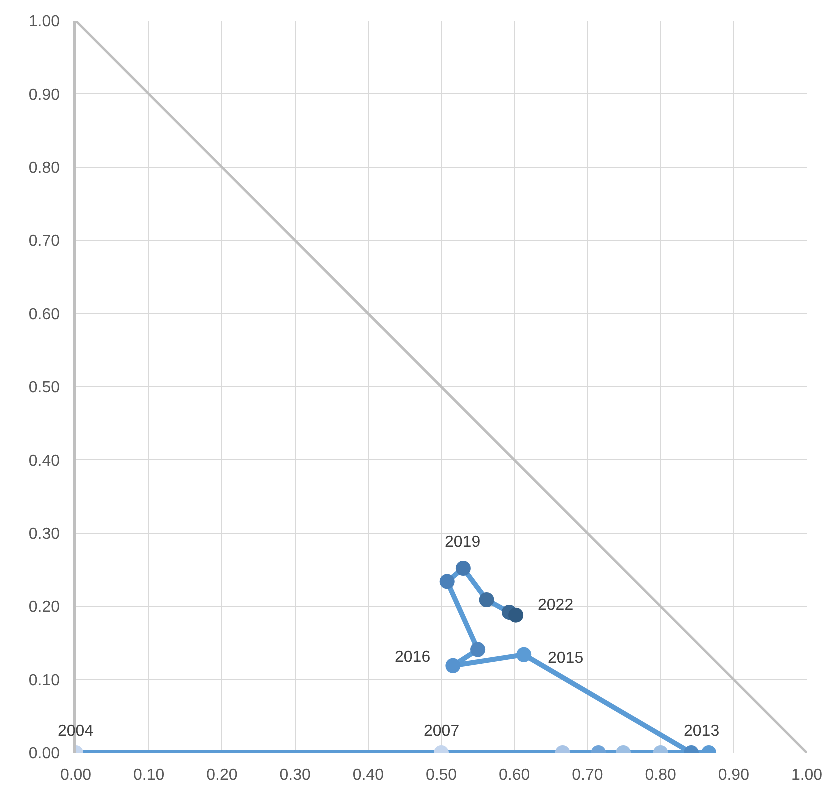  What do you see at coordinates (76, 775) in the screenshot?
I see `x-tick-label: 0.00` at bounding box center [76, 775].